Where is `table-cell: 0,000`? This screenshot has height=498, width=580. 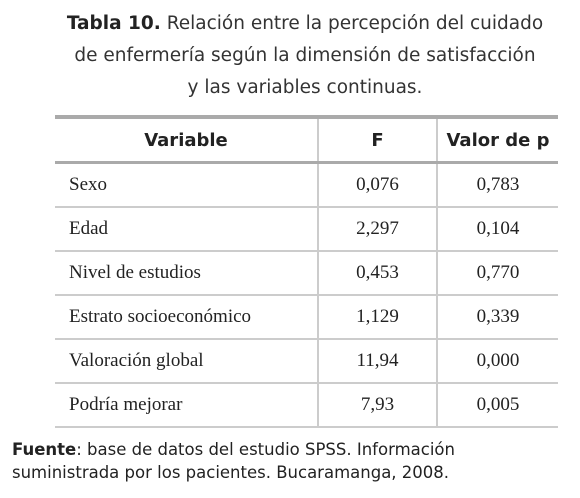 table-cell: 0,000 is located at coordinates (497, 361).